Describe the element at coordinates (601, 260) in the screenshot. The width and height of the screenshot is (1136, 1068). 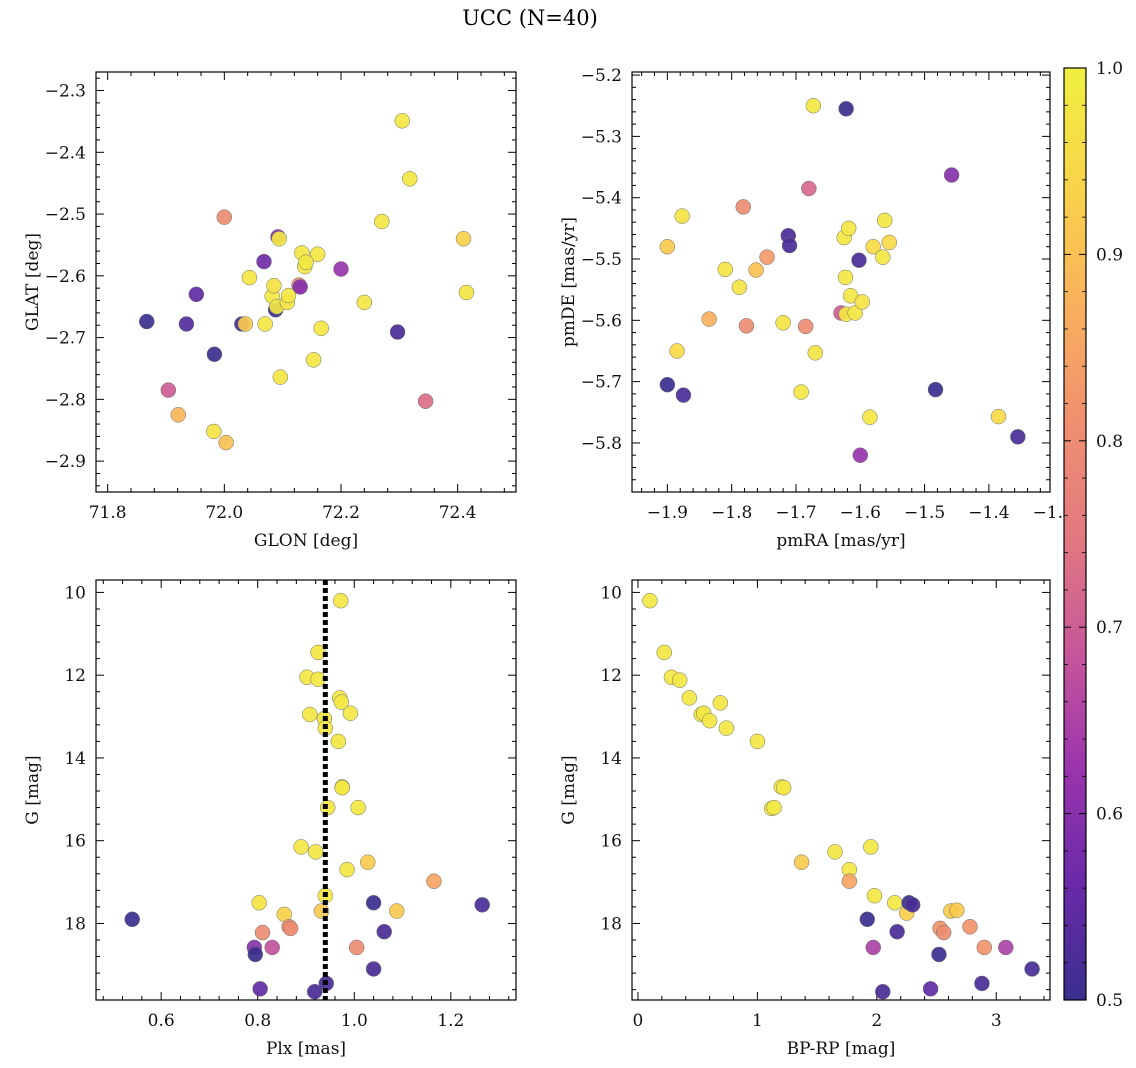
I see `ytick-label: −5.5` at that location.